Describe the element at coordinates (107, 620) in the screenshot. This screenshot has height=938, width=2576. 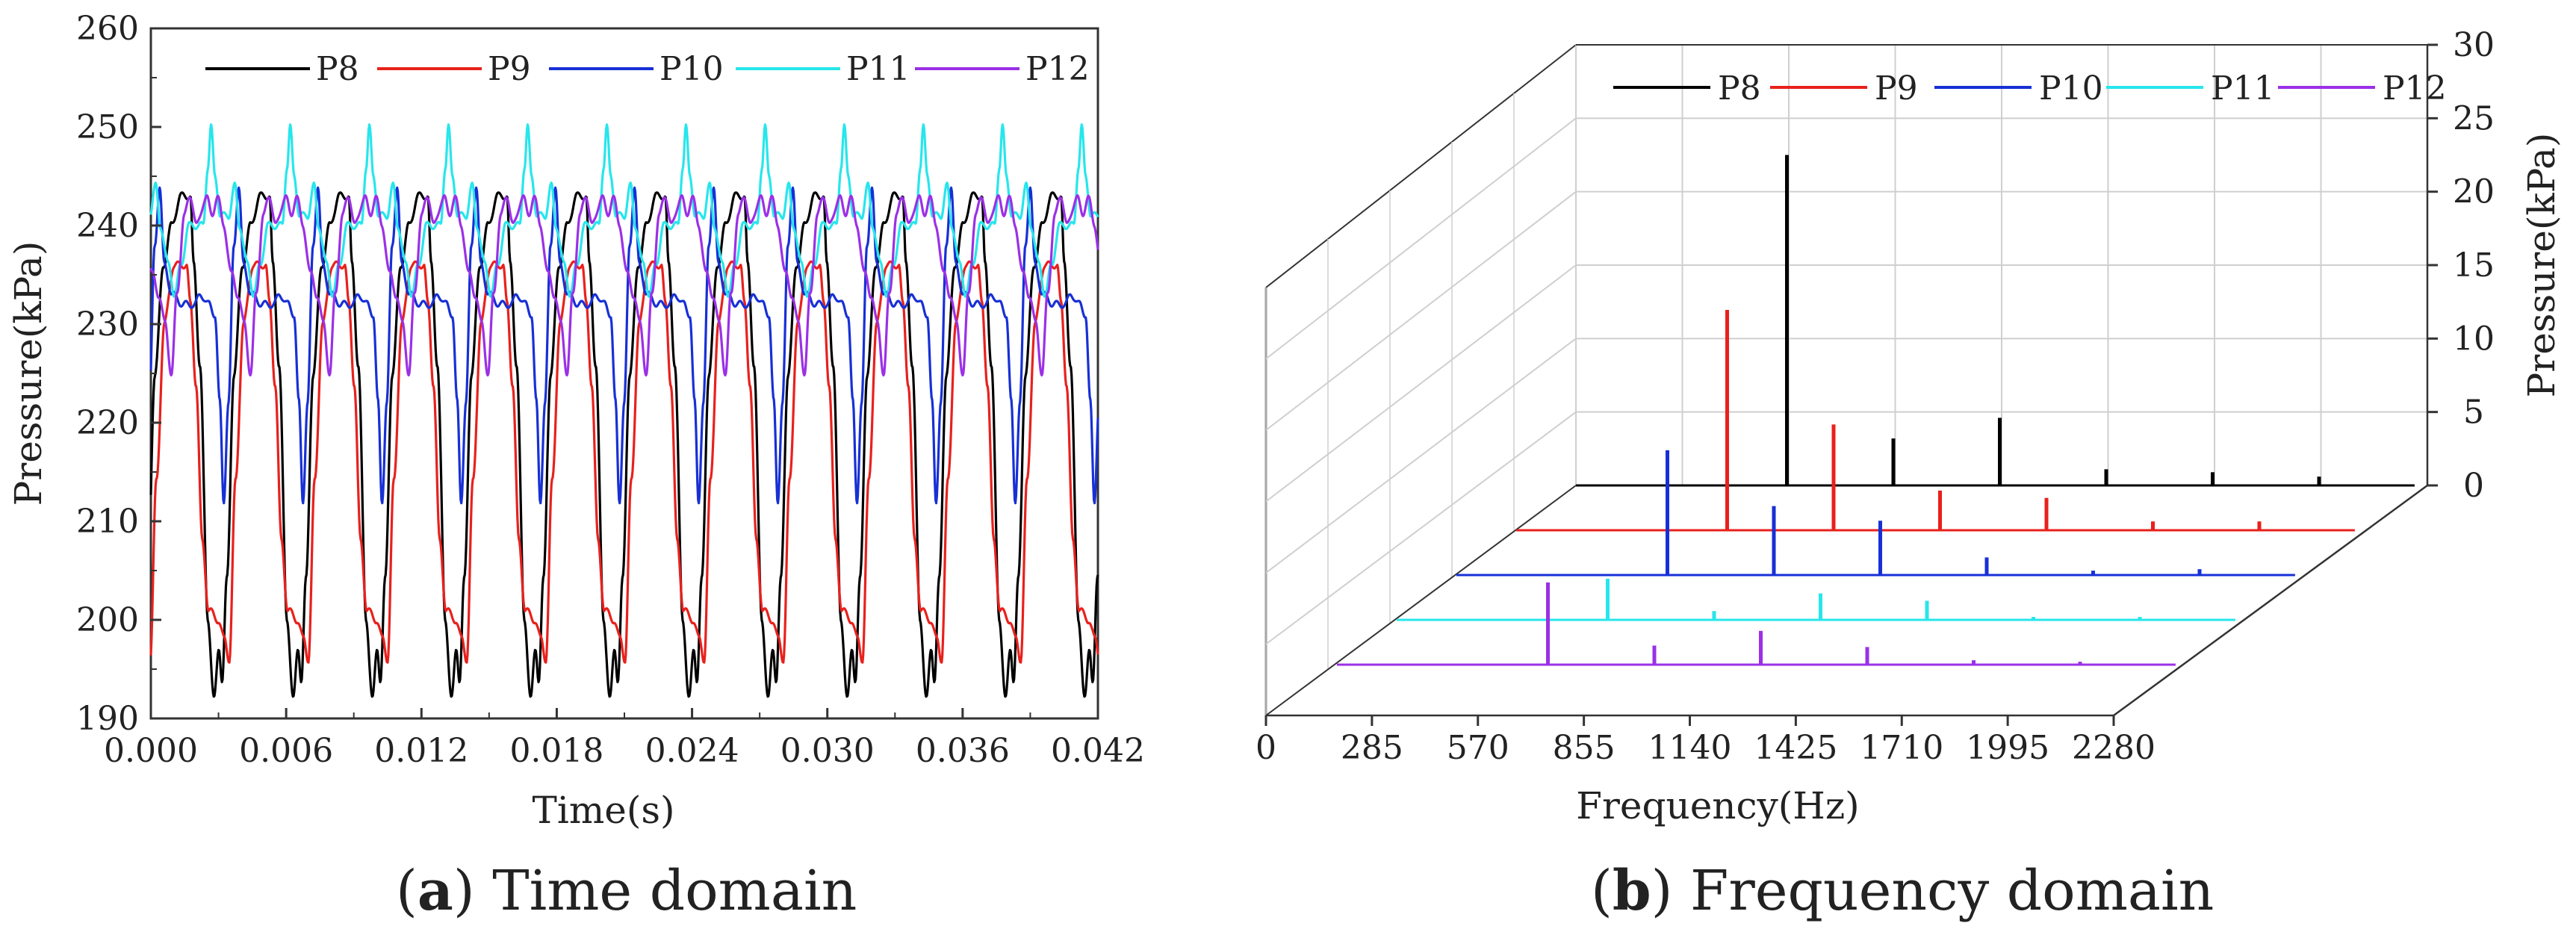
I see `y-tick-label: 200` at that location.